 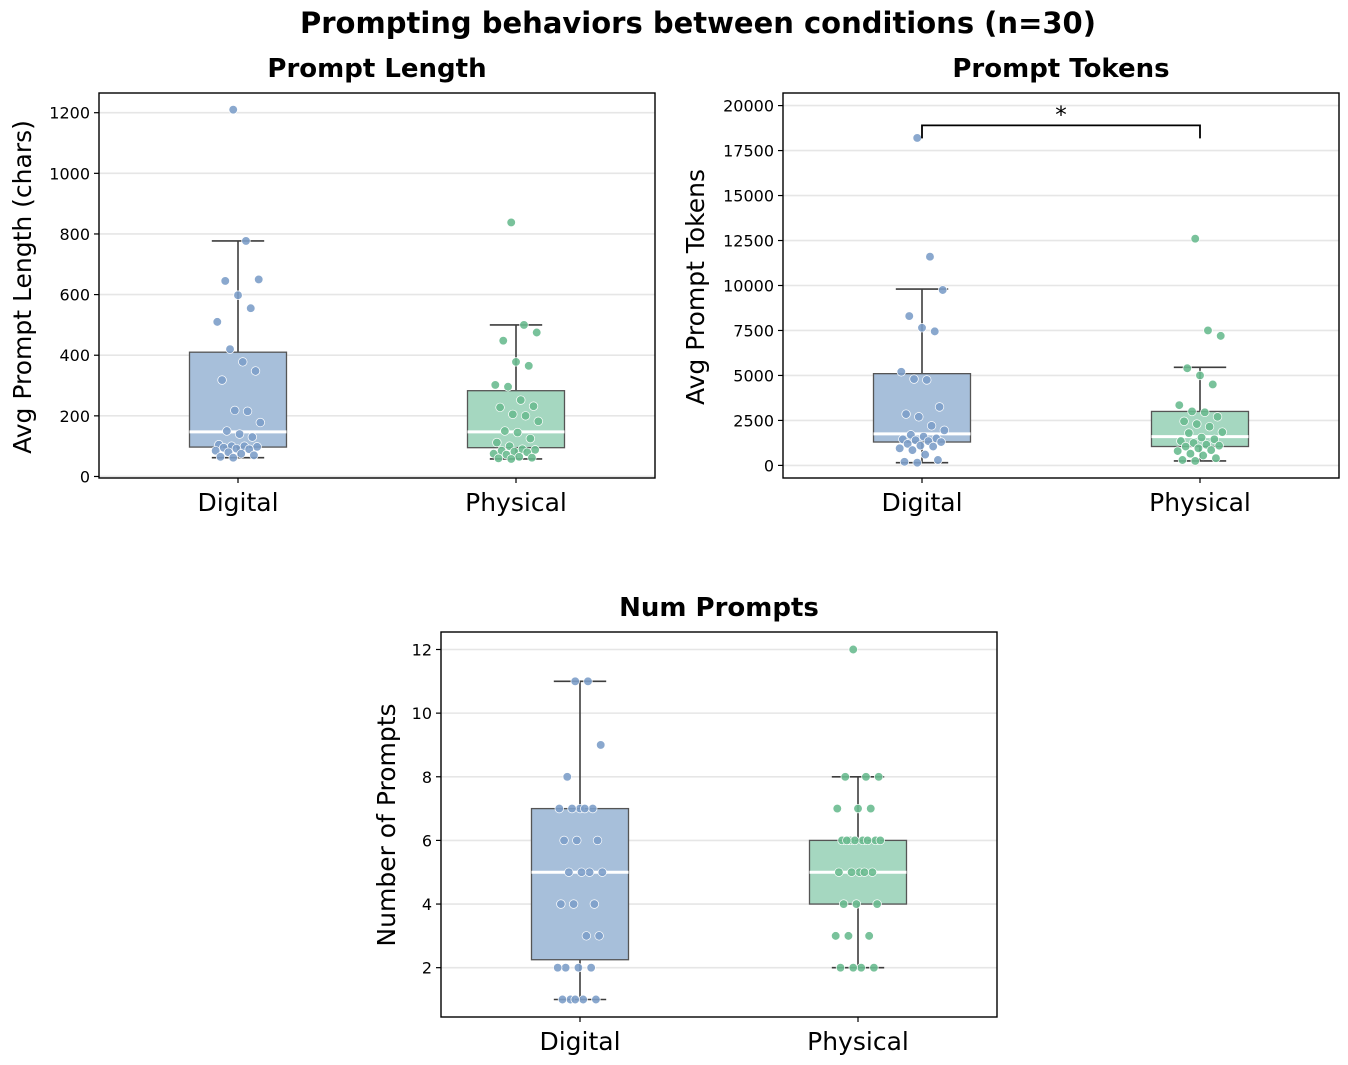 What do you see at coordinates (580, 884) in the screenshot?
I see `box-digital` at bounding box center [580, 884].